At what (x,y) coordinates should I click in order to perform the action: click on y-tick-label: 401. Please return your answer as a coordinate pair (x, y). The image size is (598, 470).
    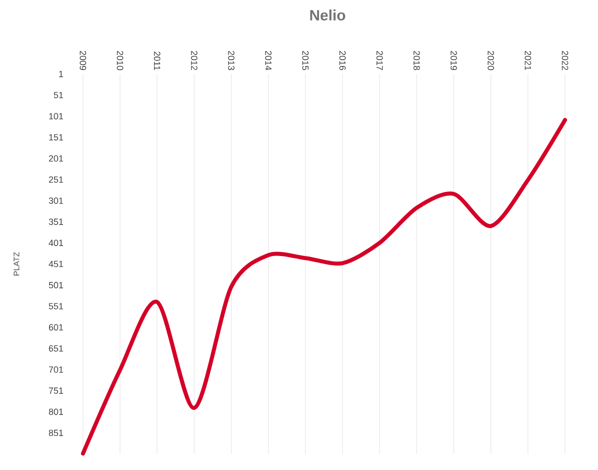
    Looking at the image, I should click on (56, 243).